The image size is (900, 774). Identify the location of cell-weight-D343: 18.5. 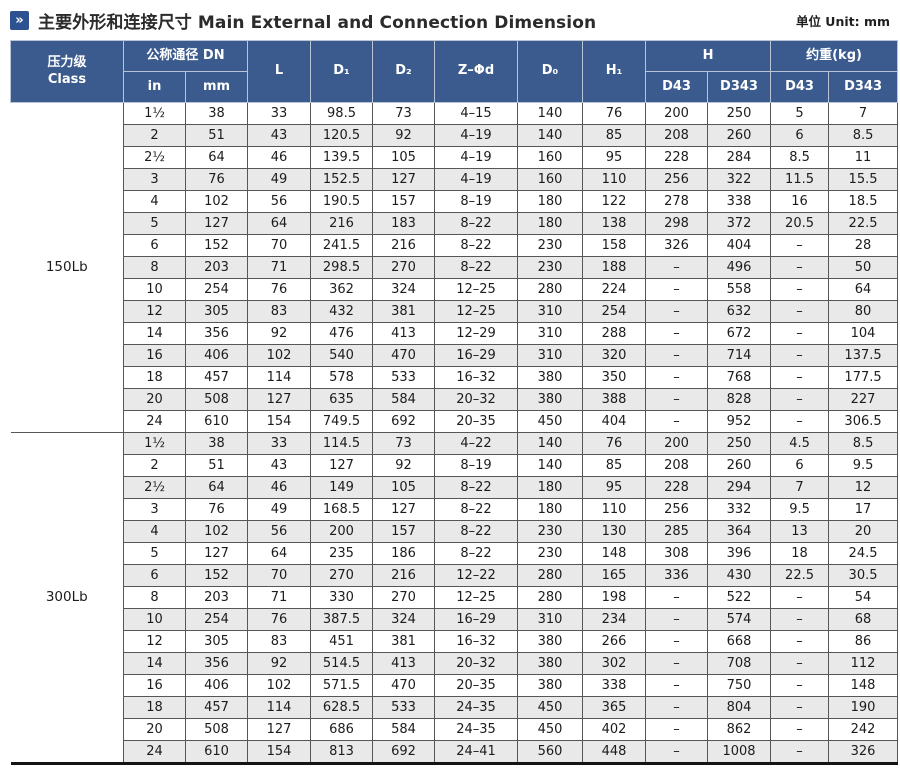
(863, 201).